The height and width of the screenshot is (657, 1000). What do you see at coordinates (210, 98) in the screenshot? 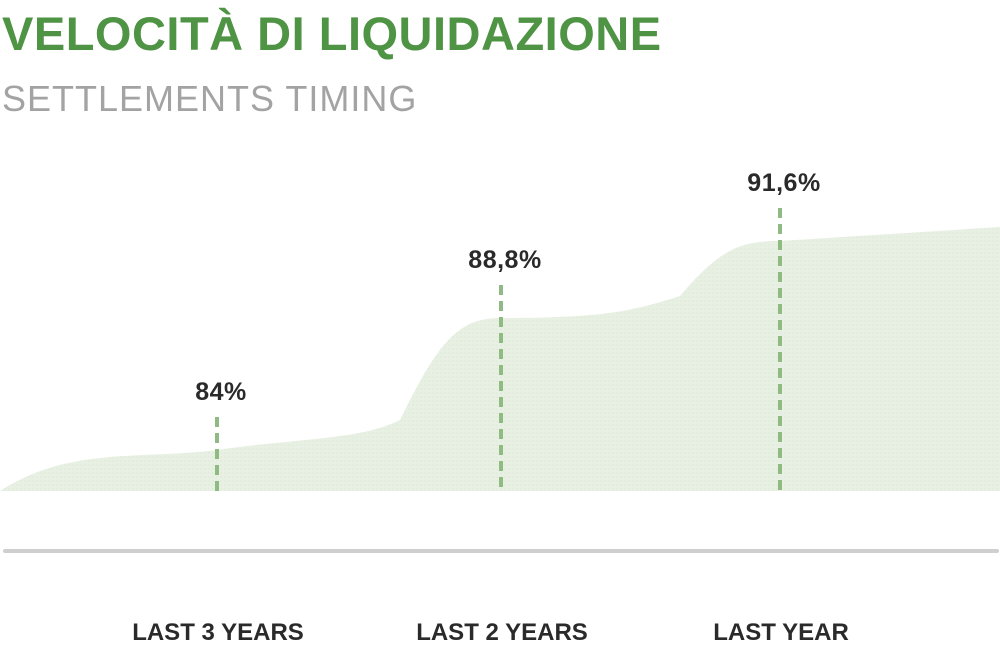
I see `chart-subtitle: SETTLEMENTS TIMING` at bounding box center [210, 98].